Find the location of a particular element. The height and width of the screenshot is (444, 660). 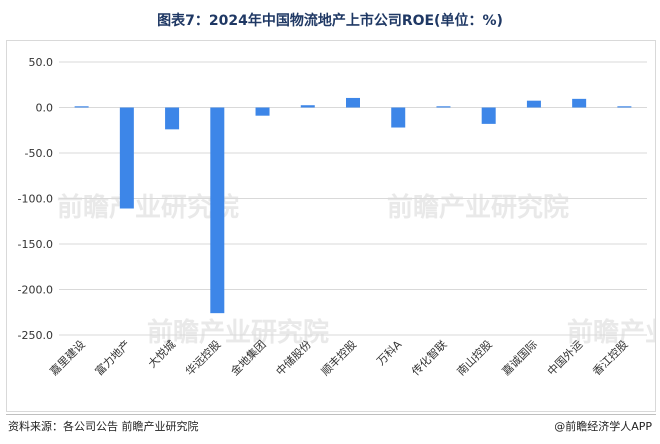

x-tick-label: 嘉里建设 is located at coordinates (67, 357).